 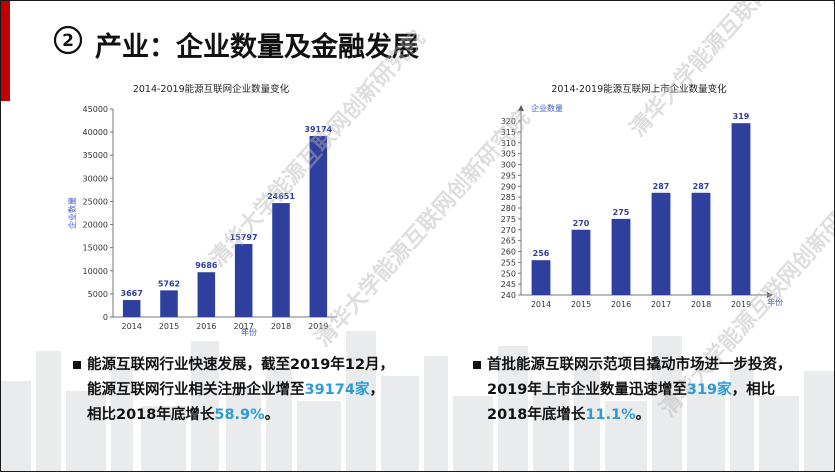 I want to click on highlight-value: 39174家, so click(x=337, y=390).